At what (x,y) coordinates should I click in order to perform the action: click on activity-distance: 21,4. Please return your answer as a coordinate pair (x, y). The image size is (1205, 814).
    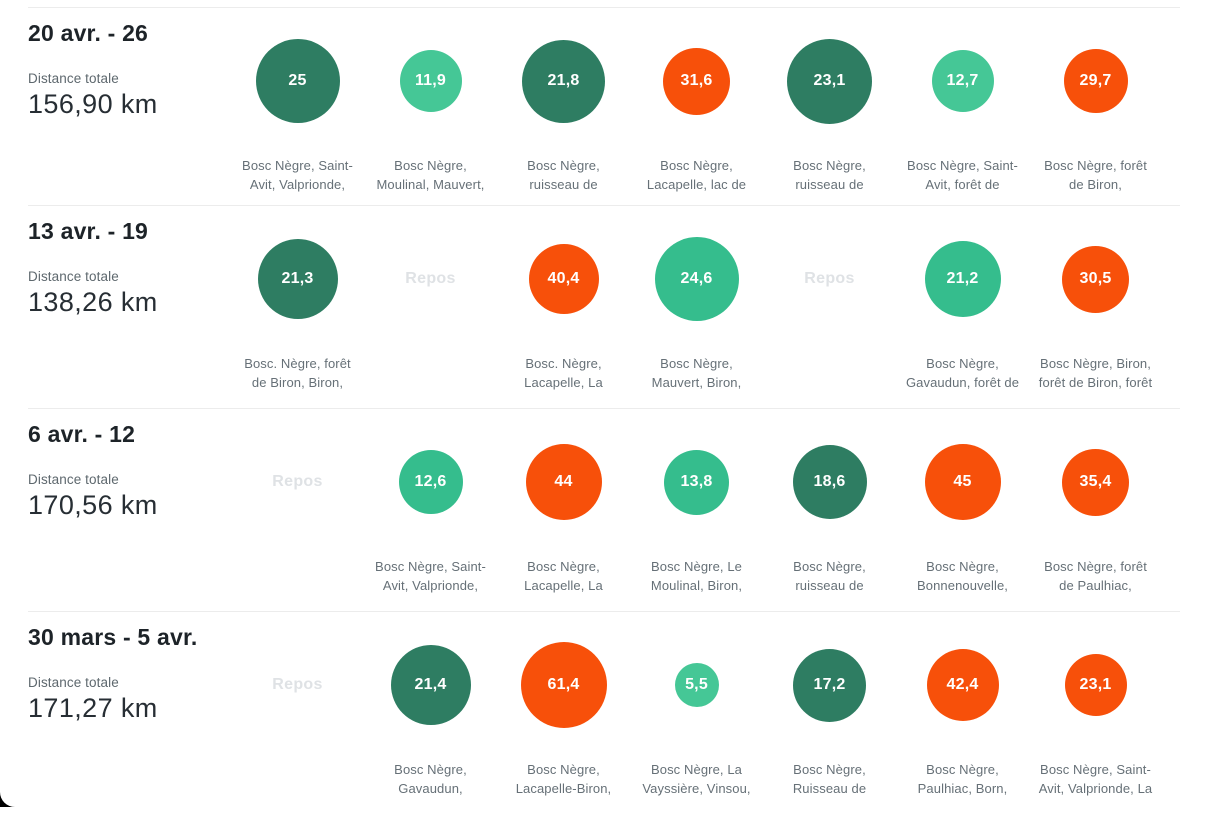
    Looking at the image, I should click on (430, 684).